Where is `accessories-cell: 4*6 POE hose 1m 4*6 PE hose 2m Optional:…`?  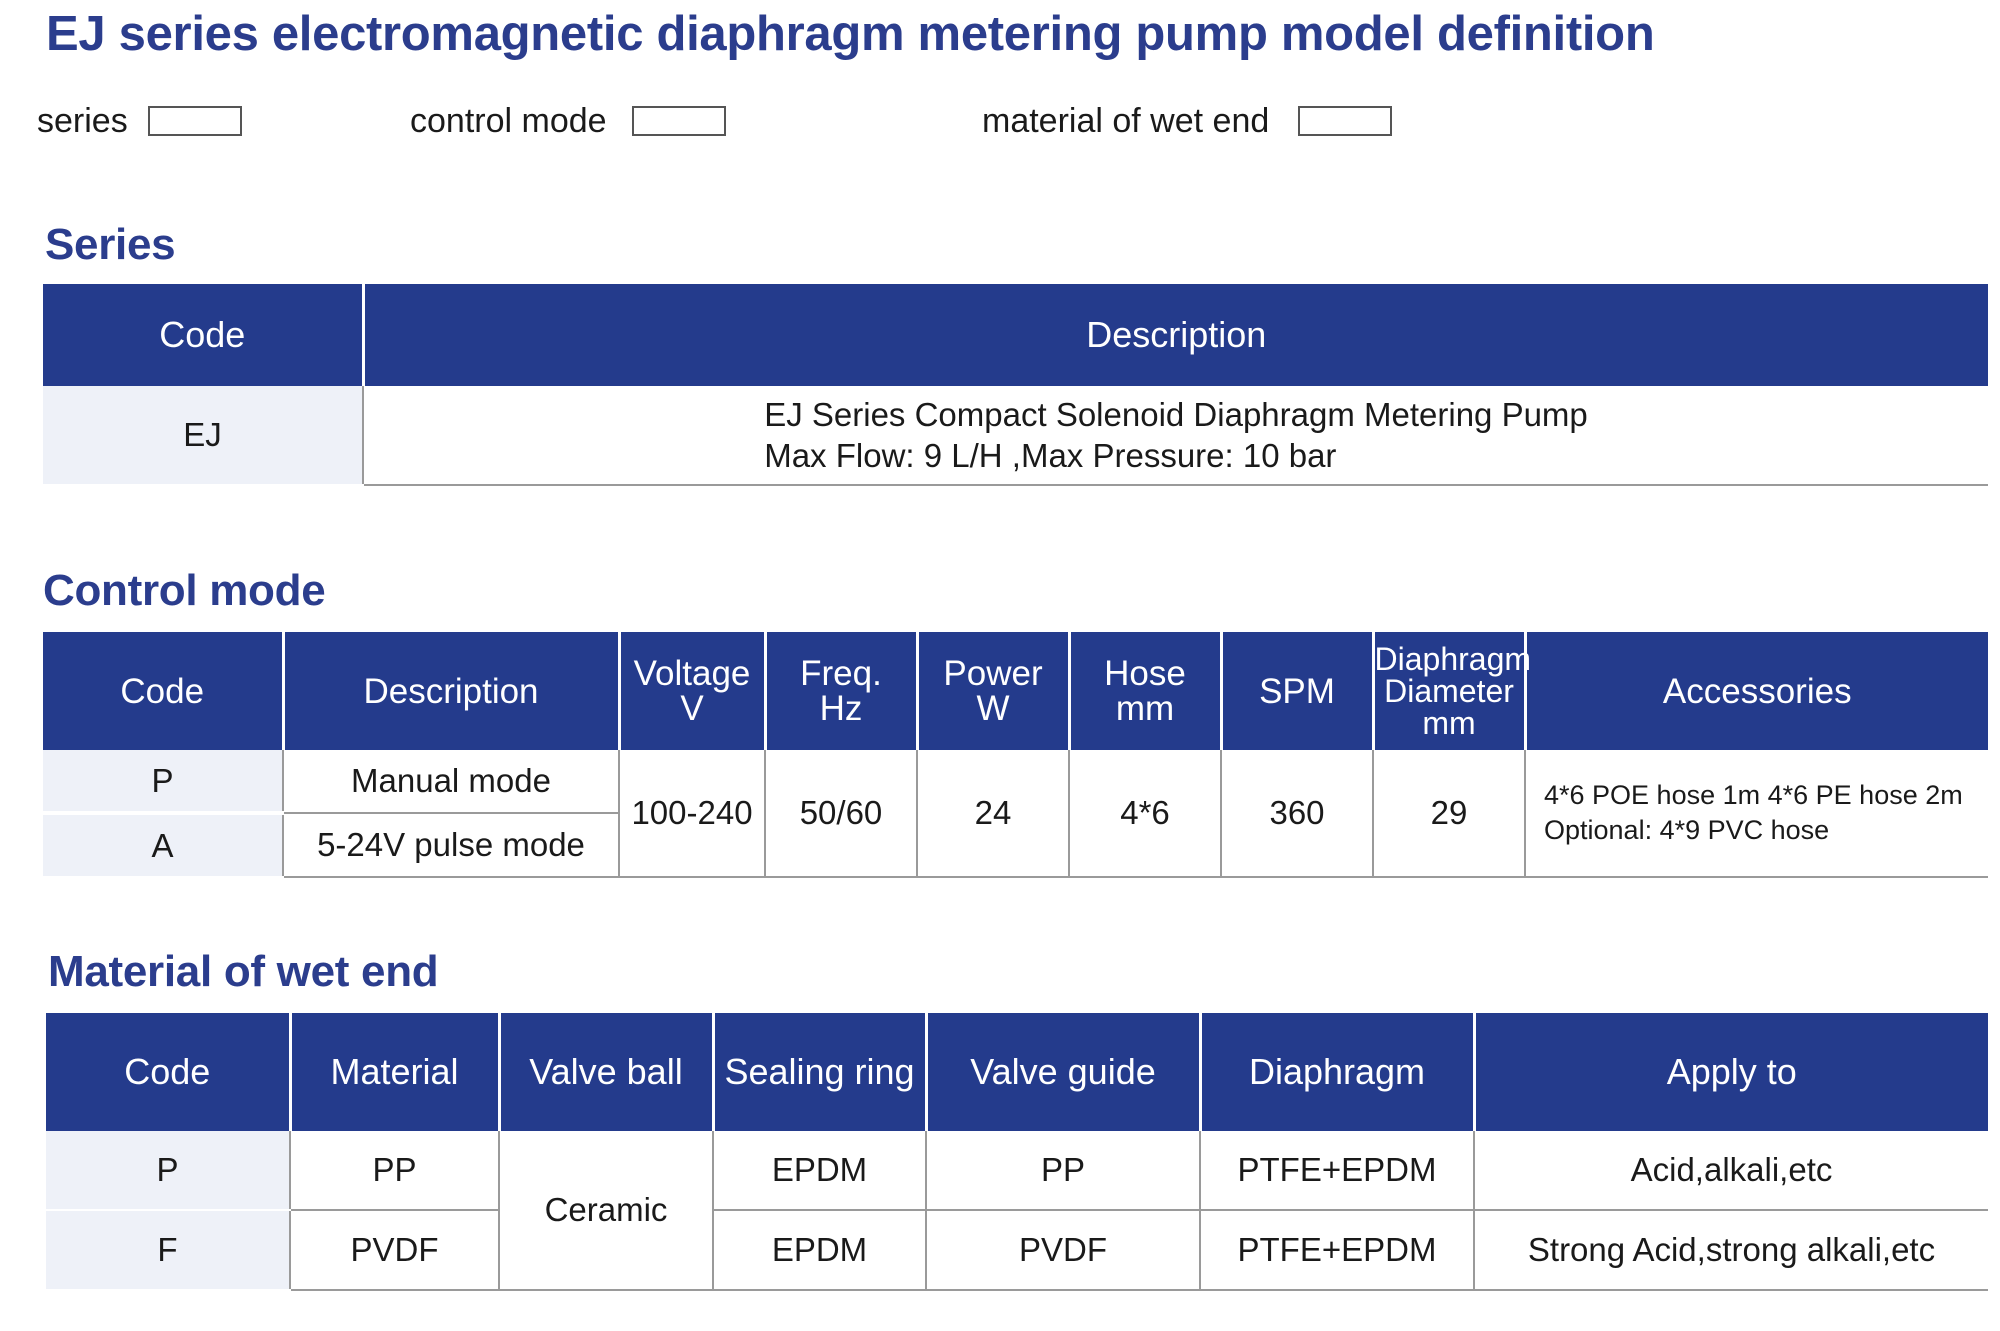
accessories-cell: 4*6 POE hose 1m 4*6 PE hose 2m Optional:… is located at coordinates (1756, 814).